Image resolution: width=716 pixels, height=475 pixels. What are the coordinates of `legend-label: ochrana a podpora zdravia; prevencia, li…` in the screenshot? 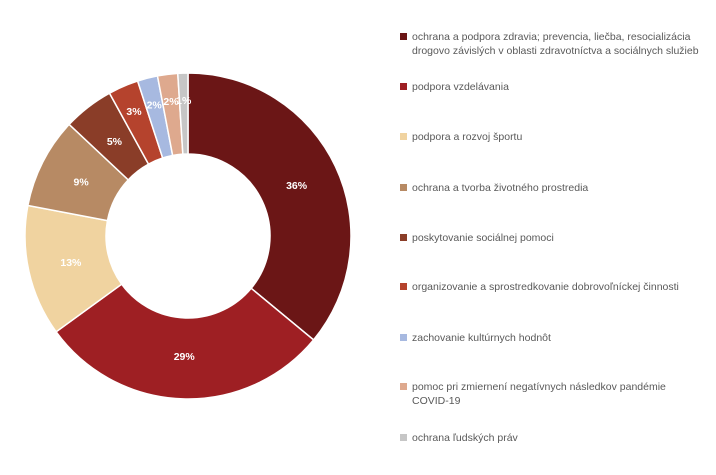 It's located at (555, 44).